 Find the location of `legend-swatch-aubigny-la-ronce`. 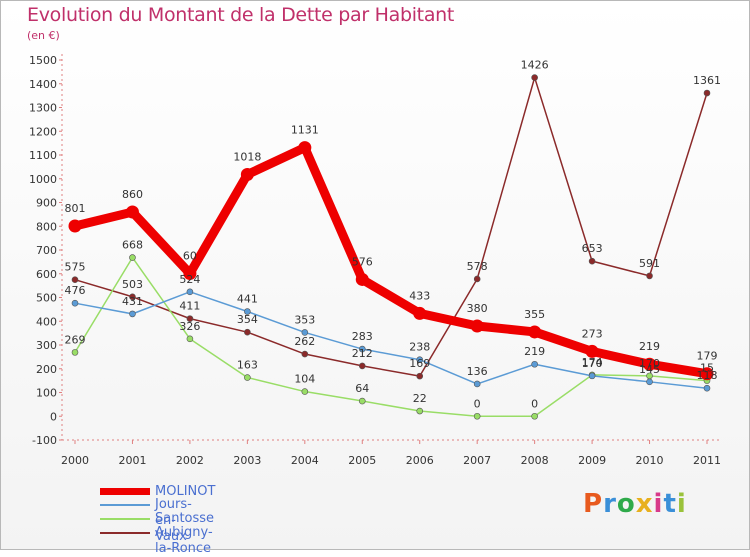

legend-swatch-aubigny-la-ronce is located at coordinates (125, 533).